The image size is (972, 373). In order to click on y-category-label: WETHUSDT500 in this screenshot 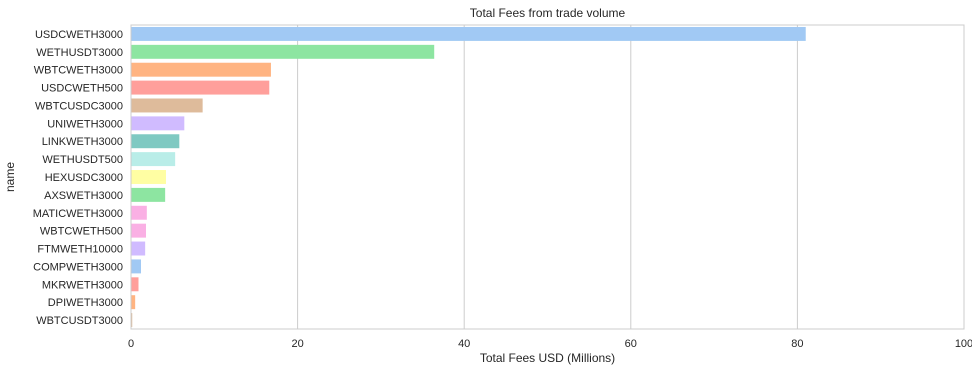, I will do `click(82, 160)`.